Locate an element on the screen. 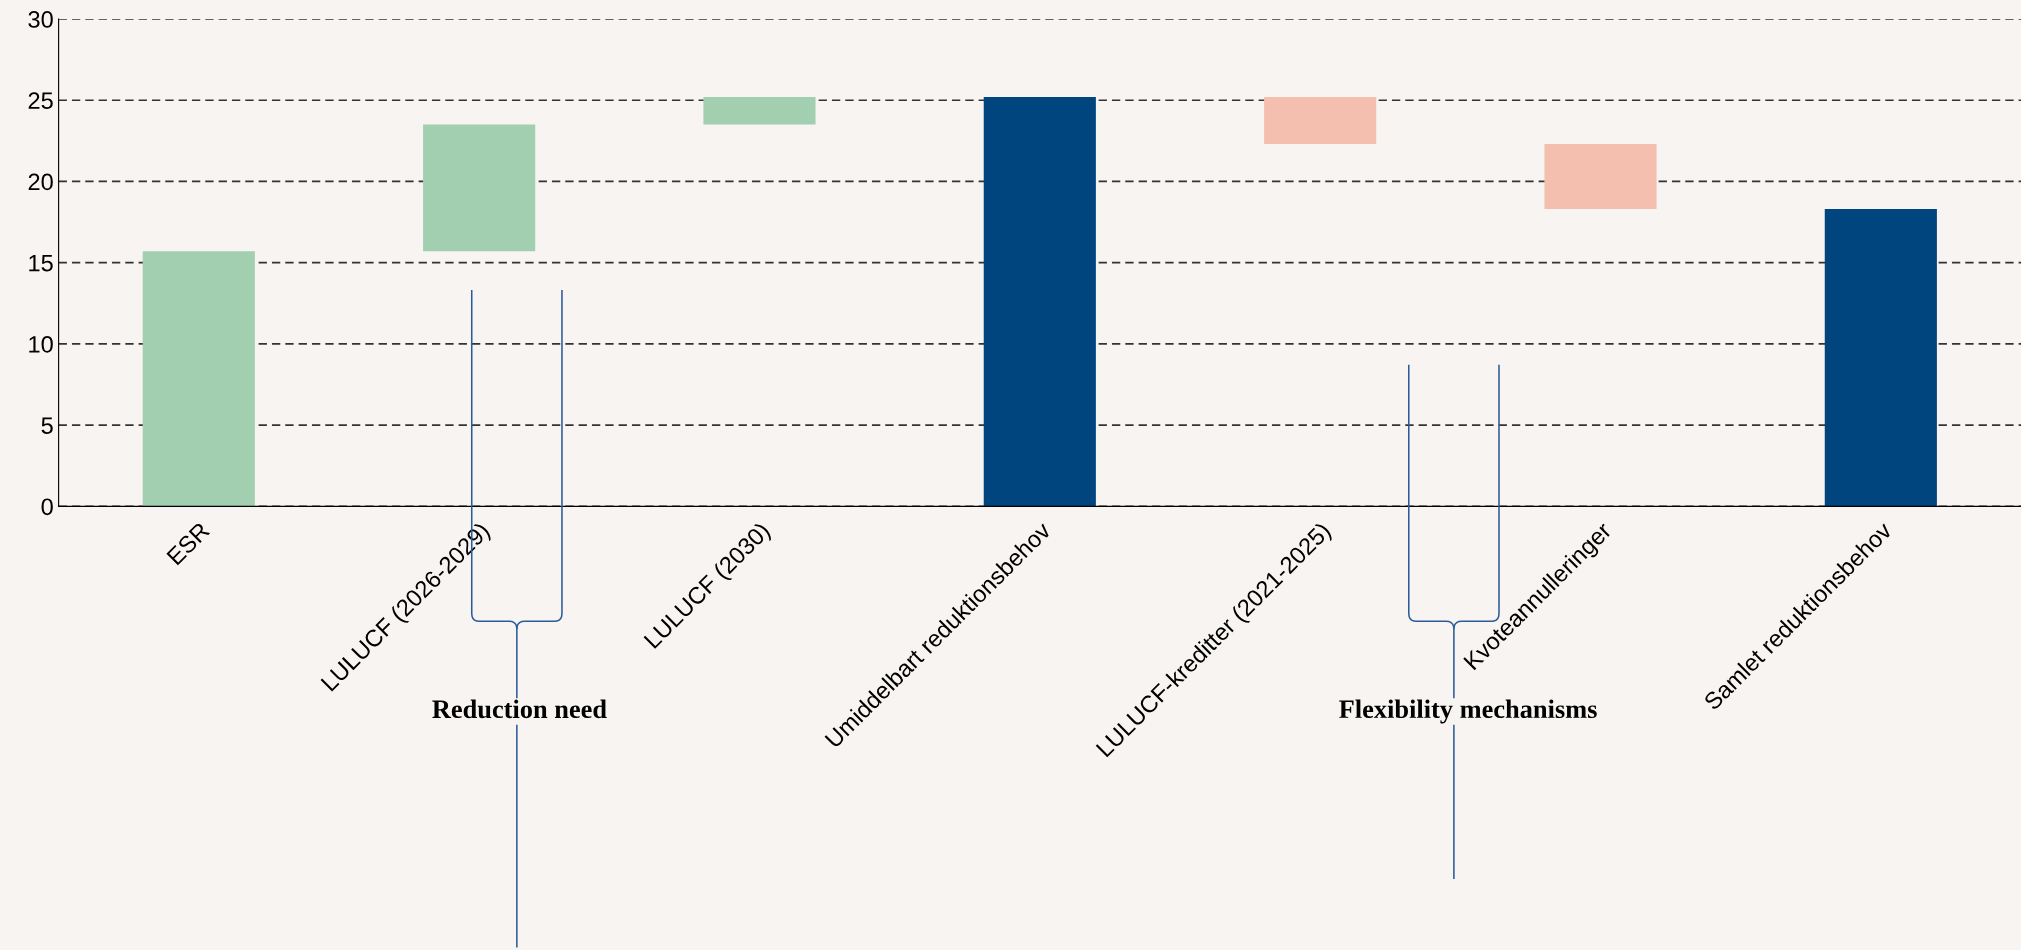  y-tick-label: 0 is located at coordinates (47, 507).